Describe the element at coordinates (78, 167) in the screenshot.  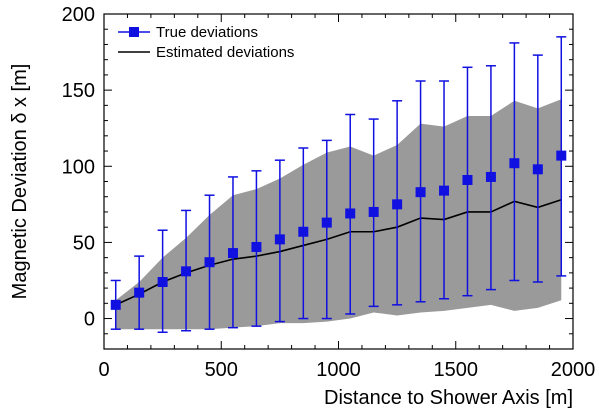
I see `y-tick-label: 100` at that location.